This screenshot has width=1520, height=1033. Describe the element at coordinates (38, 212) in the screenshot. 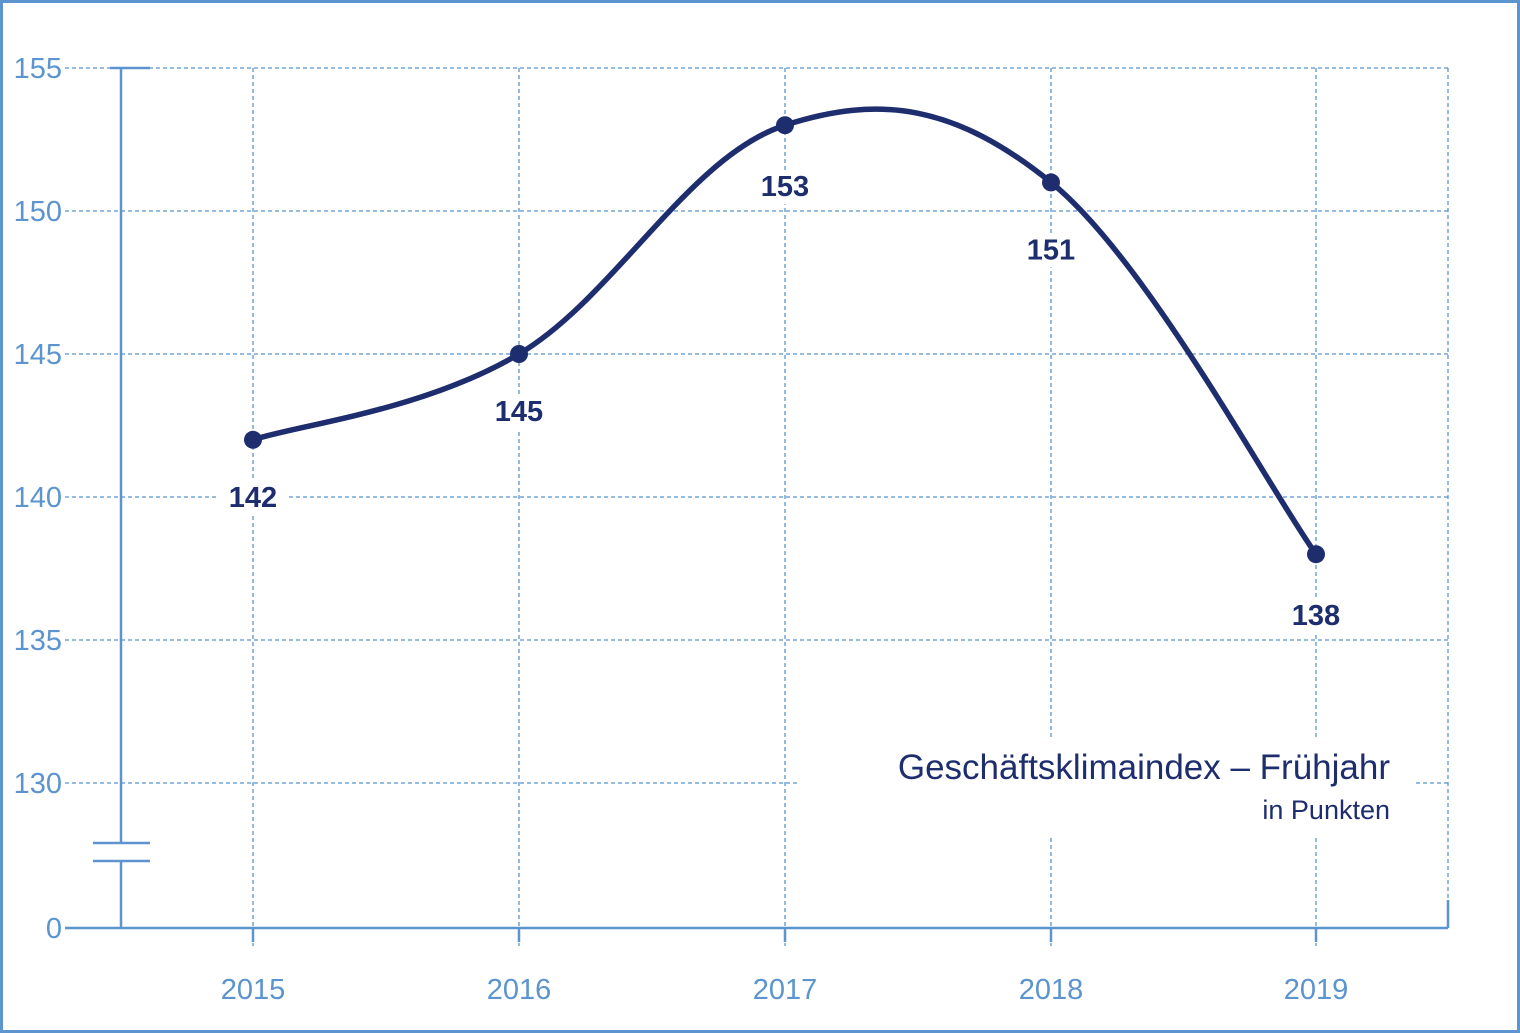

I see `y-tick-label: 150` at that location.